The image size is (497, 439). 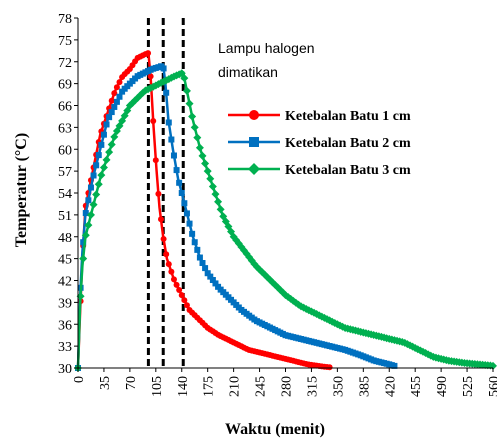 What do you see at coordinates (492, 386) in the screenshot?
I see `x-tick-label: 560` at bounding box center [492, 386].